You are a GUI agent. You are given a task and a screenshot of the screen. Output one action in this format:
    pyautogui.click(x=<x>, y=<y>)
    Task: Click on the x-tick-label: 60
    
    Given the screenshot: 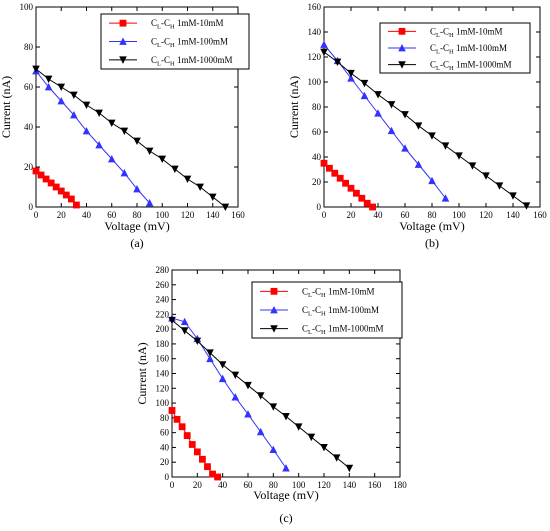 What is the action you would take?
    pyautogui.click(x=249, y=485)
    